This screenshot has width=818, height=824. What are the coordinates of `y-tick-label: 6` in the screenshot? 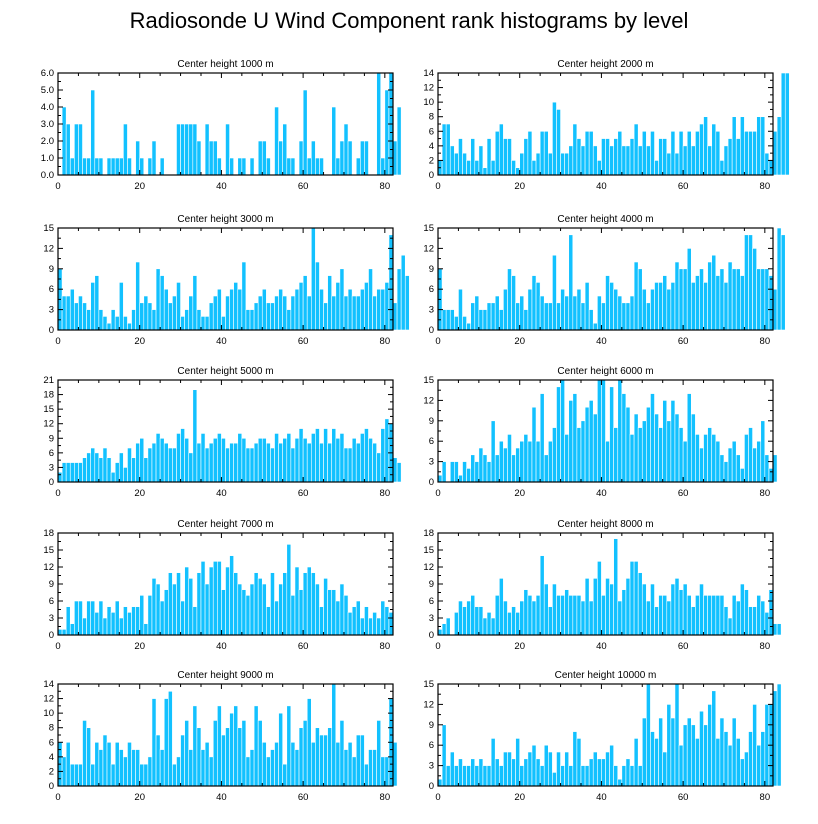 It's located at (431, 601).